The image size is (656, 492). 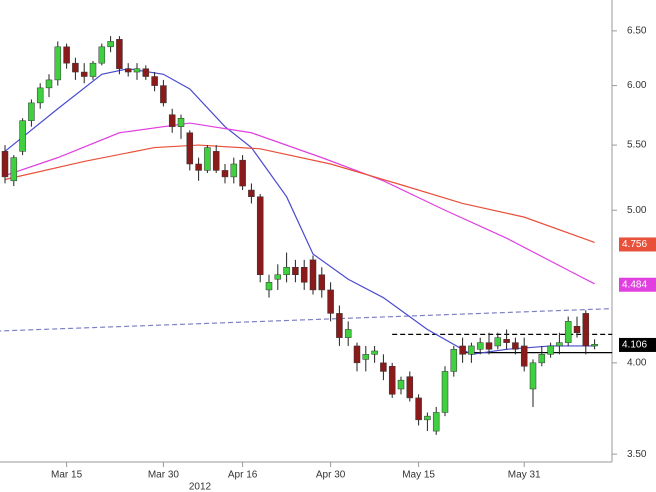 What do you see at coordinates (200, 487) in the screenshot?
I see `x-sublabel: 2012` at bounding box center [200, 487].